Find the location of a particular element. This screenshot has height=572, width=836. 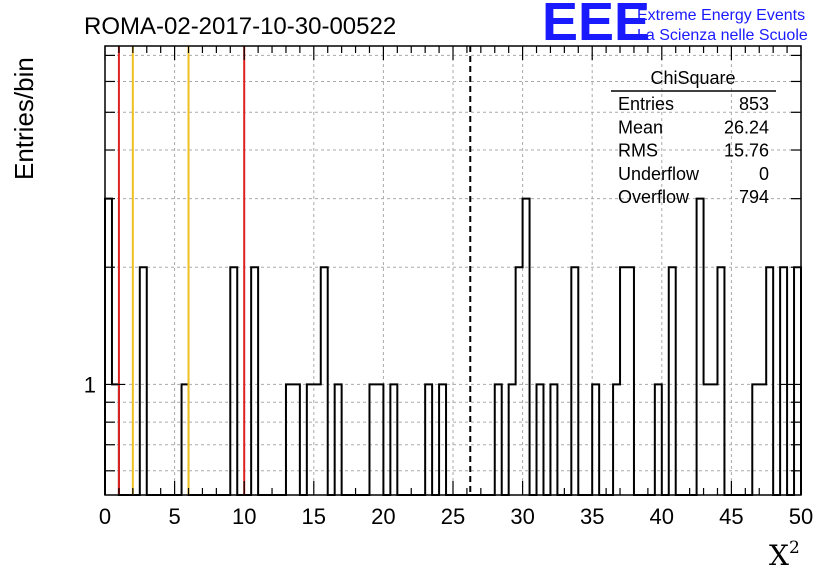

x-tick-label: 25 is located at coordinates (453, 516).